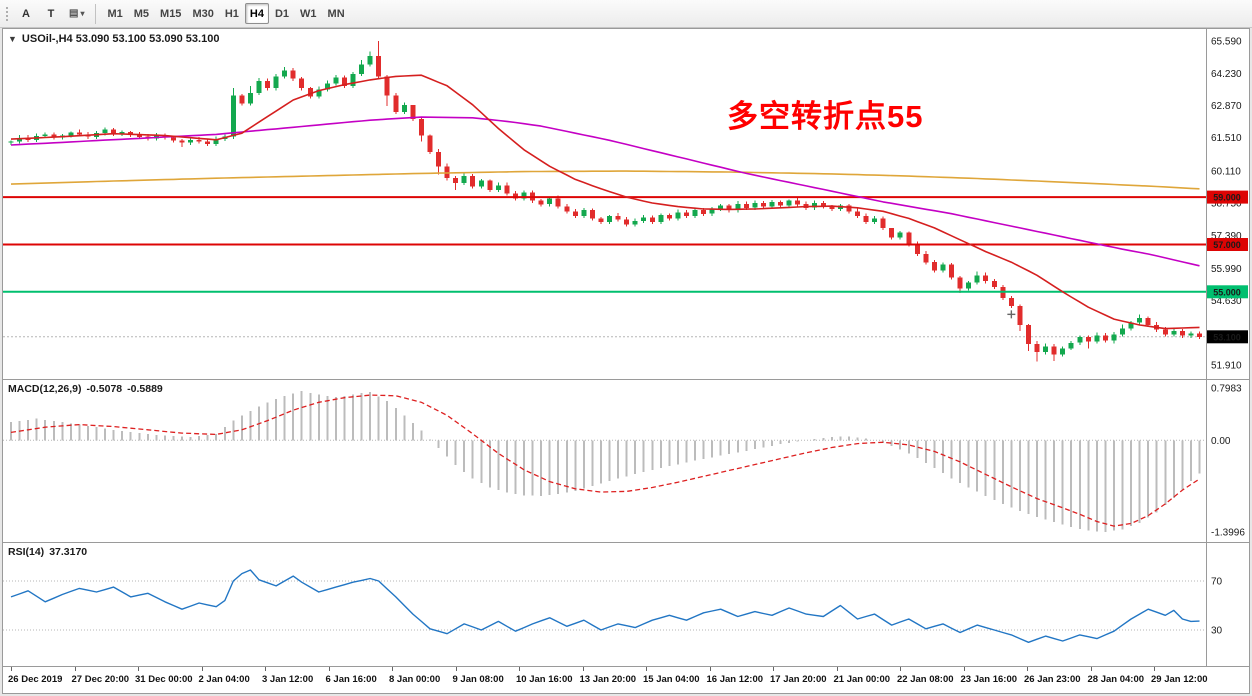 This screenshot has height=696, width=1252. Describe the element at coordinates (114, 13) in the screenshot. I see `timeframe-m1-button: M1` at that location.